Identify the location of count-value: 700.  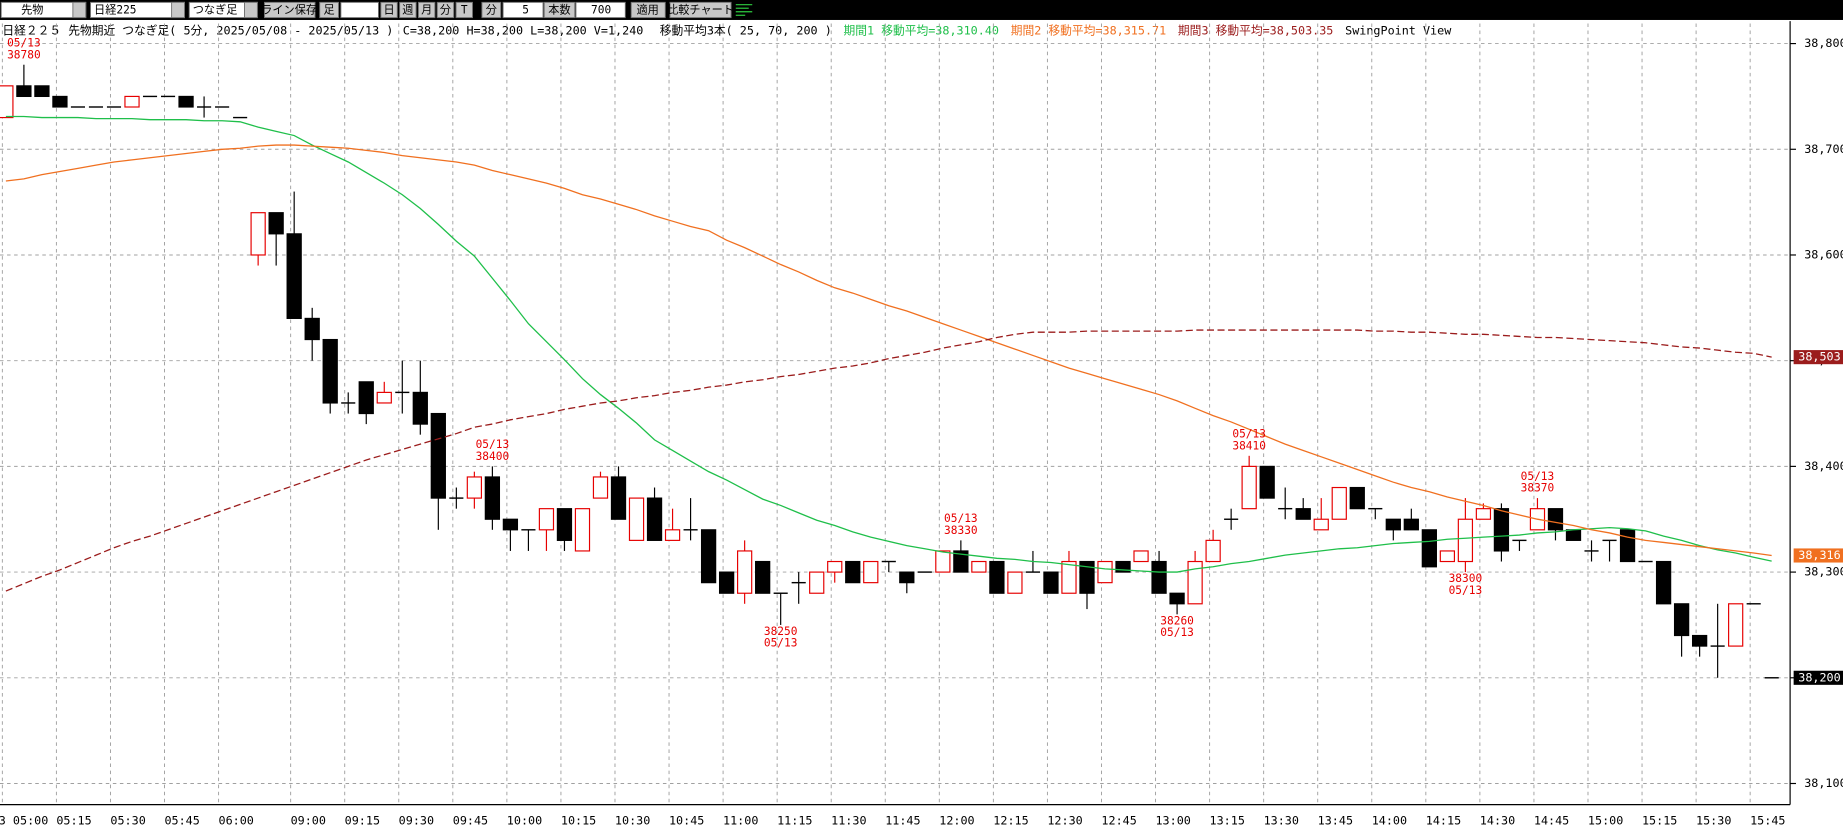
(601, 10).